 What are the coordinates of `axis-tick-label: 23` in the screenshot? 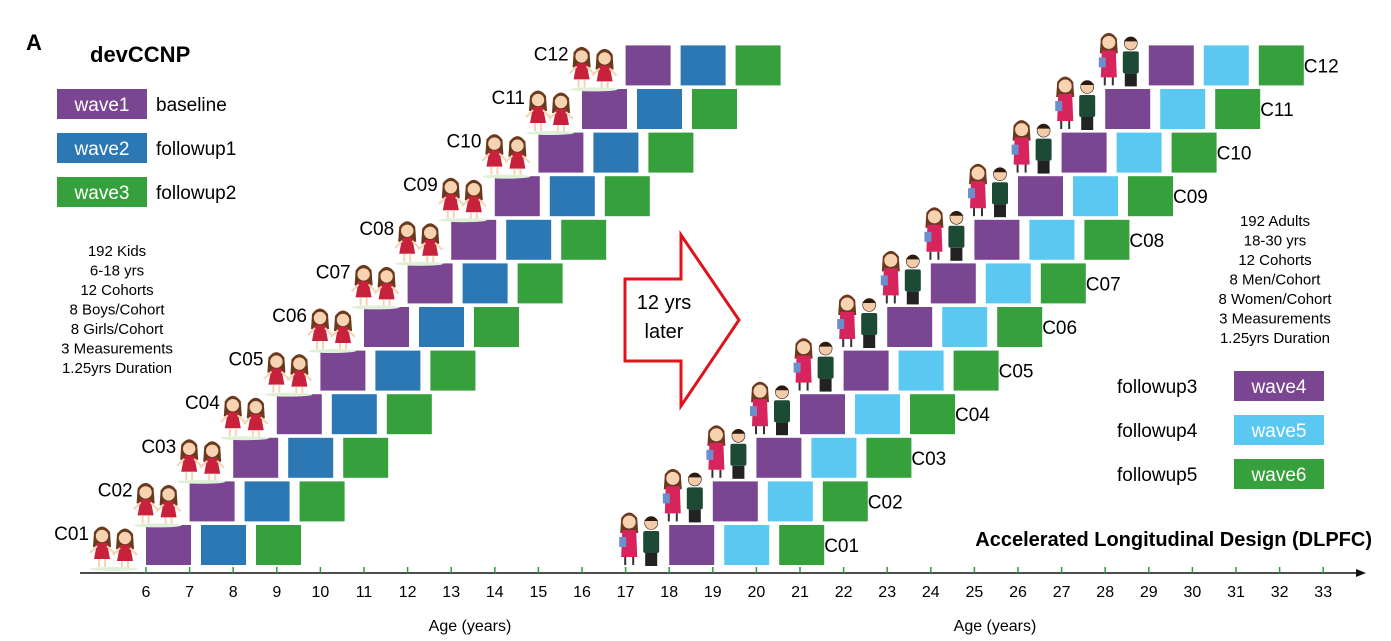 It's located at (887, 592).